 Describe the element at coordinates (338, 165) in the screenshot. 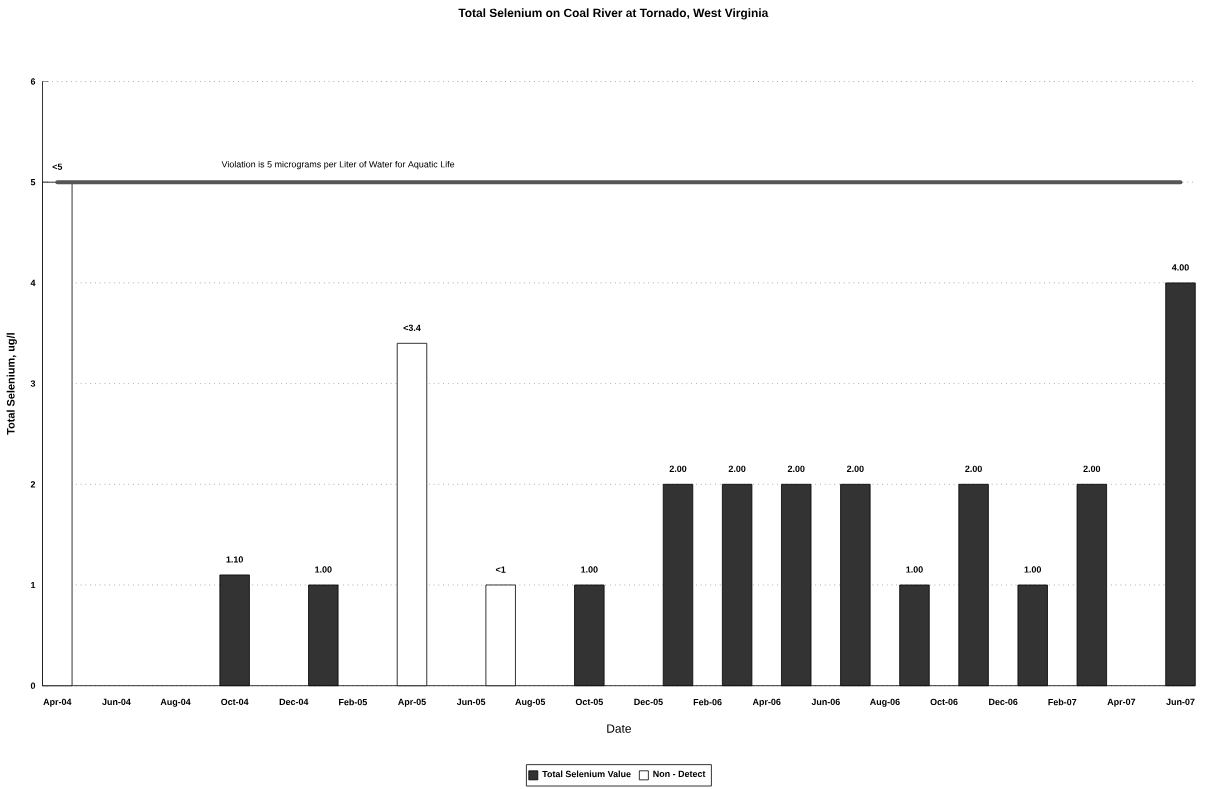

I see `ref-line-label: Violation is 5 micrograms per Liter of Water for Aquatic Life` at that location.